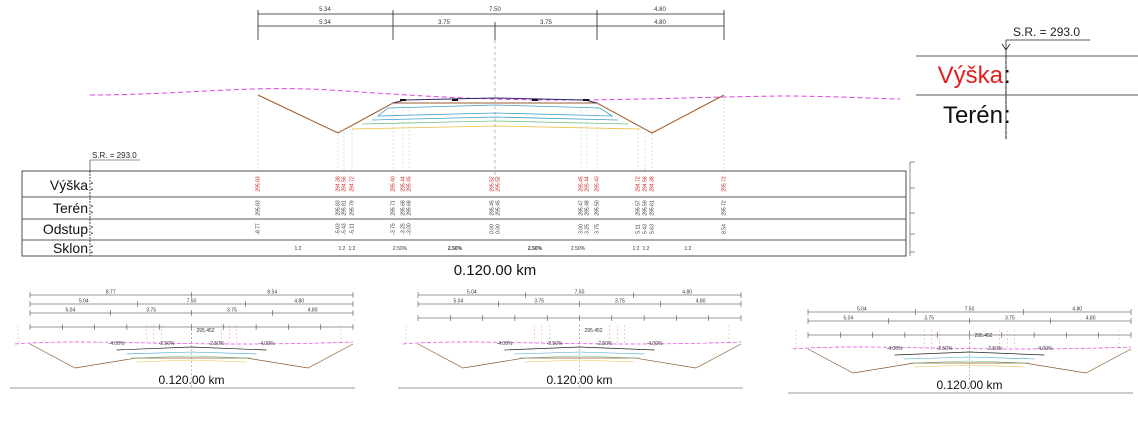  Describe the element at coordinates (587, 208) in the screenshot. I see `teren-value: 295.48` at that location.